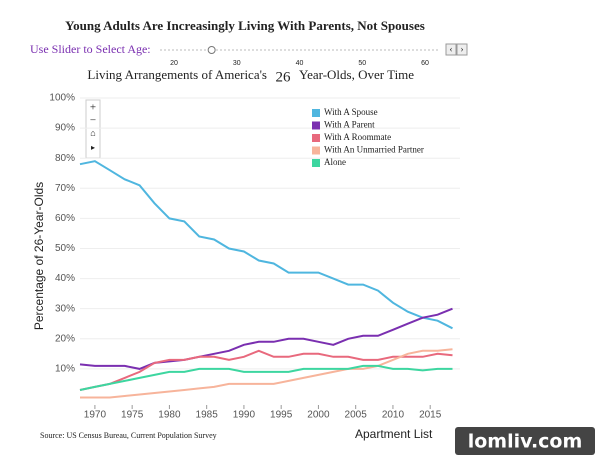 This screenshot has height=459, width=600. What do you see at coordinates (374, 150) in the screenshot?
I see `legend-label: With An Unmarried Partner` at bounding box center [374, 150].